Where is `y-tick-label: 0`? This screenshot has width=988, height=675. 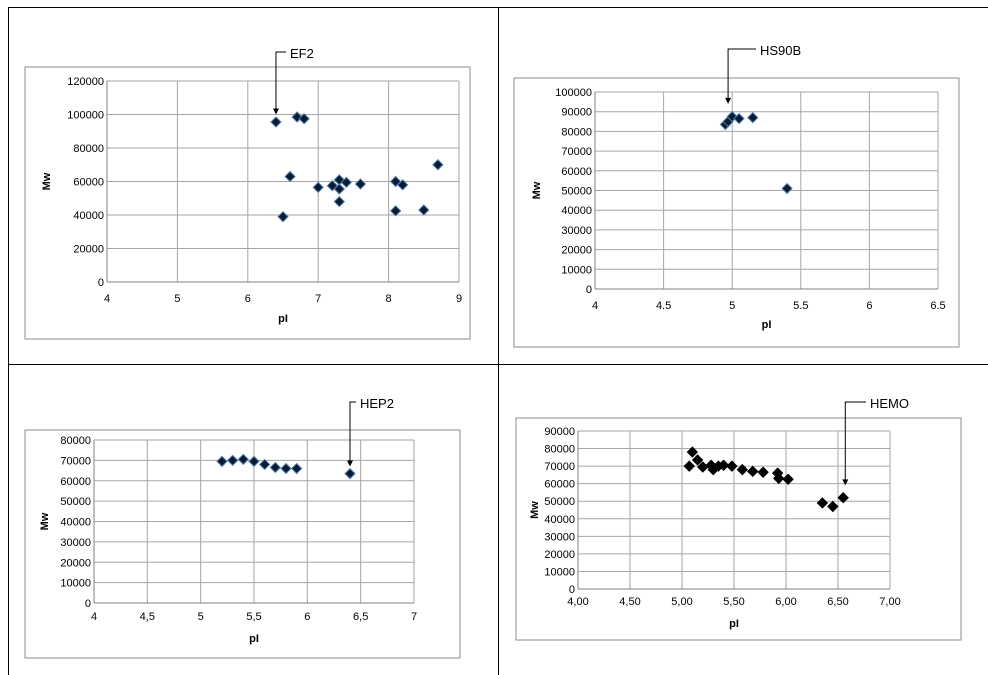 y-tick-label: 0 is located at coordinates (589, 290).